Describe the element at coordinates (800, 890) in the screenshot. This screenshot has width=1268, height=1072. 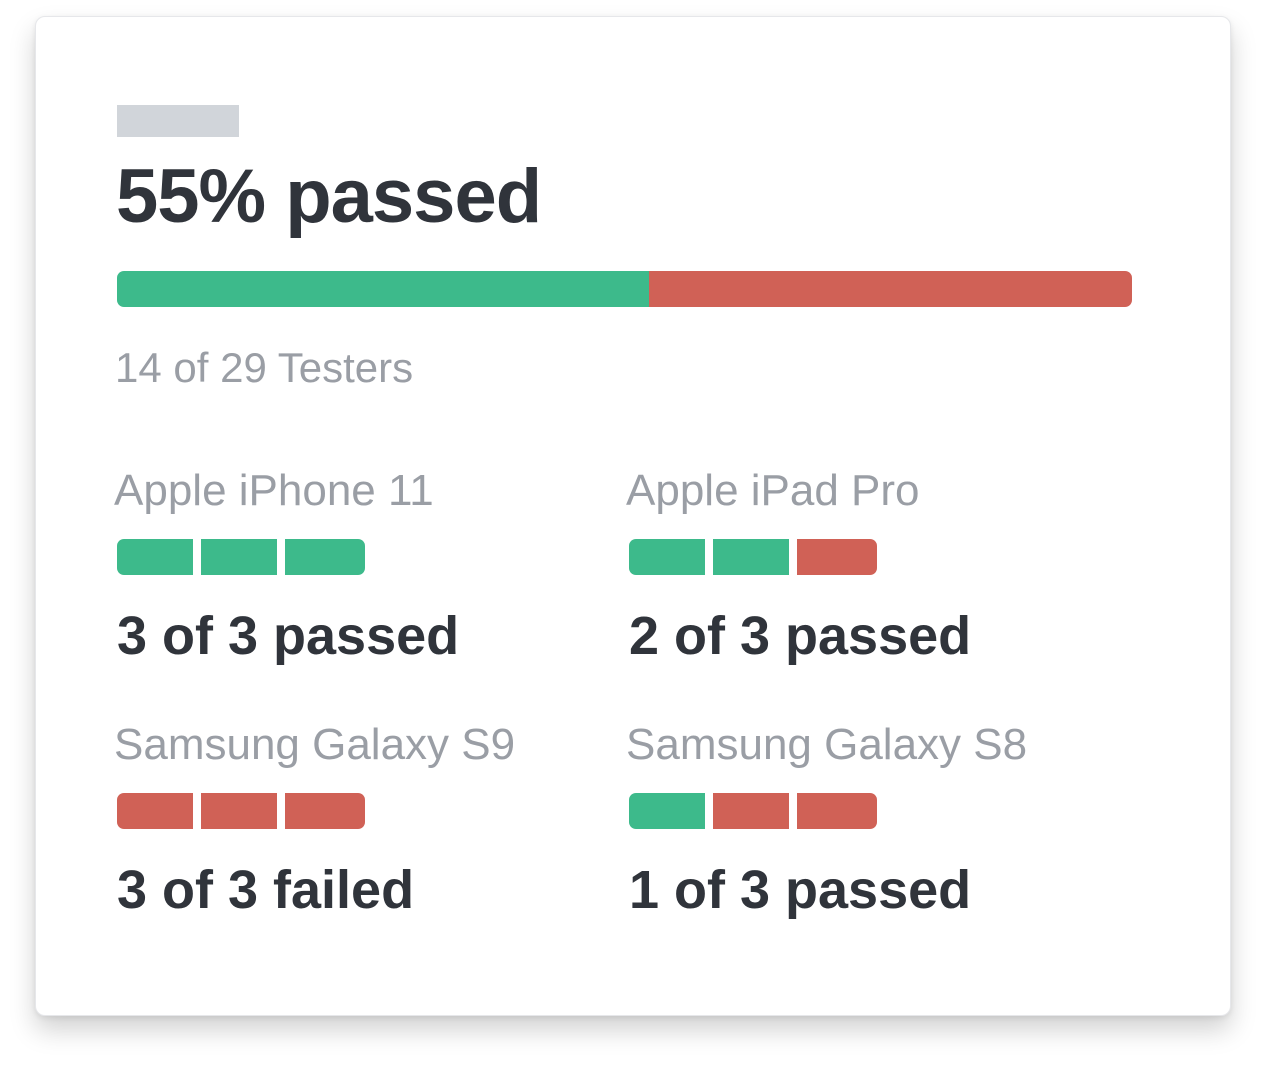
I see `device-status: 1 of 3 passed` at that location.